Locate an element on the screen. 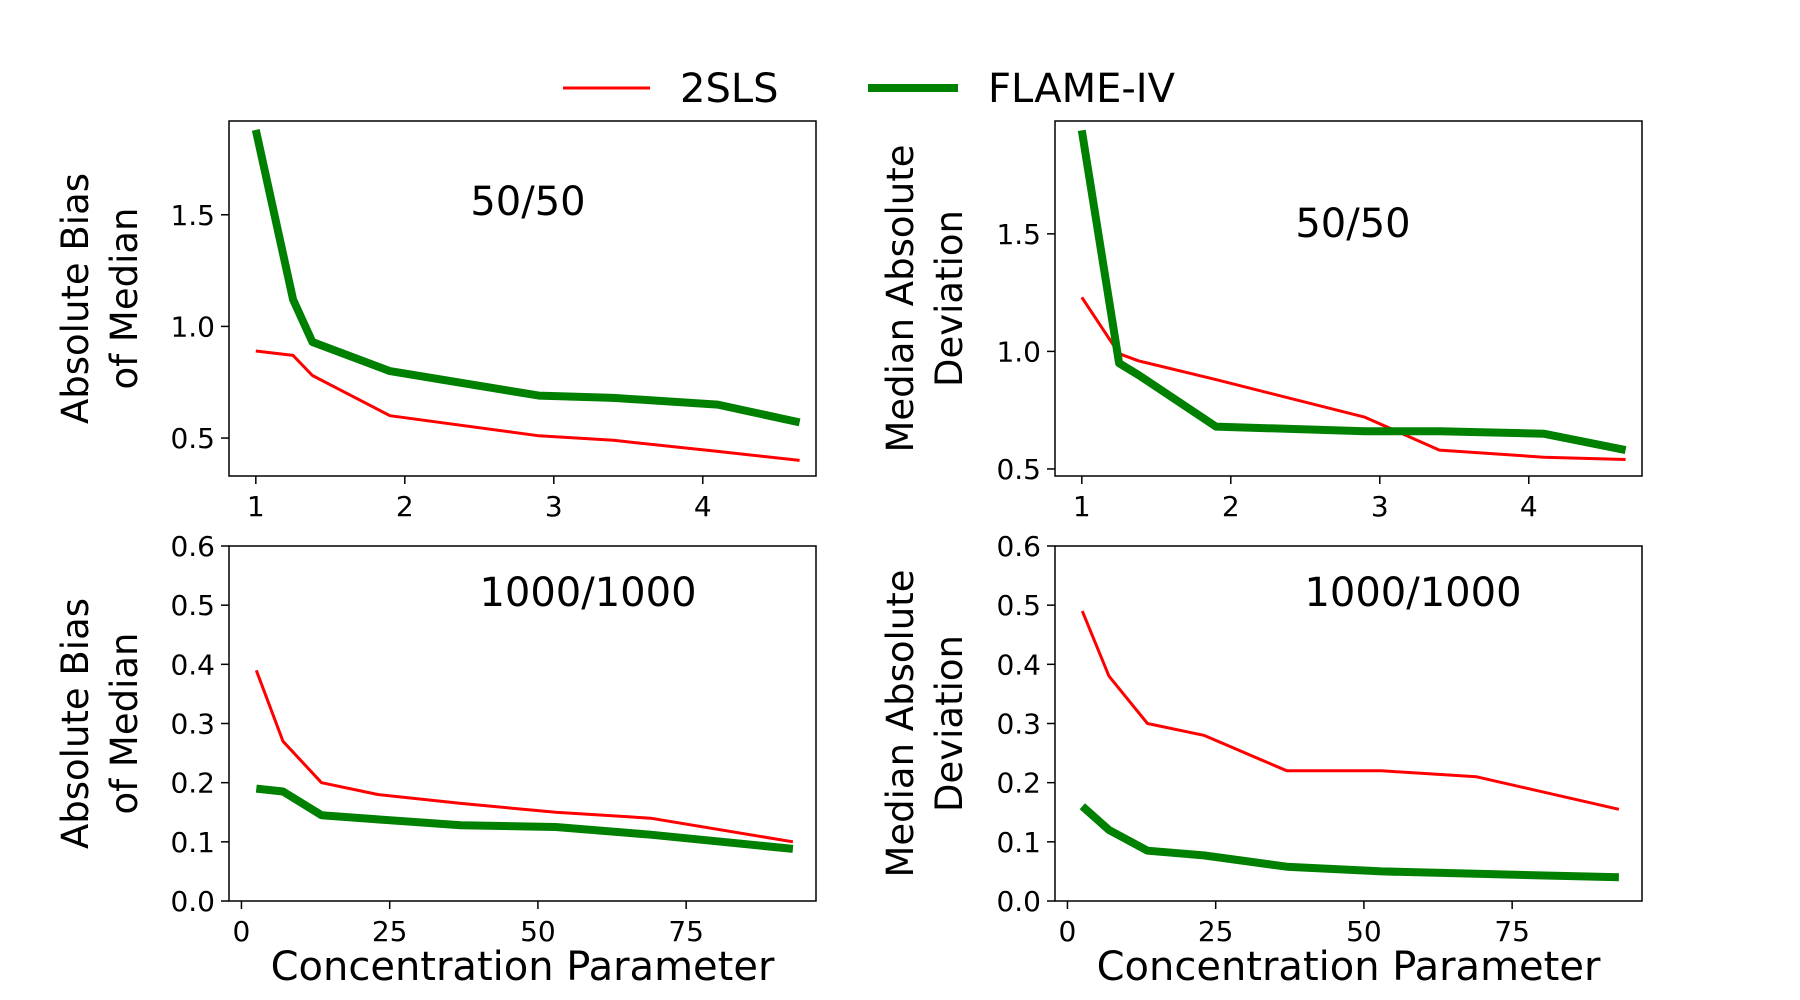 This screenshot has width=1800, height=1000. legend: 2SLS FLAME-IV is located at coordinates (869, 89).